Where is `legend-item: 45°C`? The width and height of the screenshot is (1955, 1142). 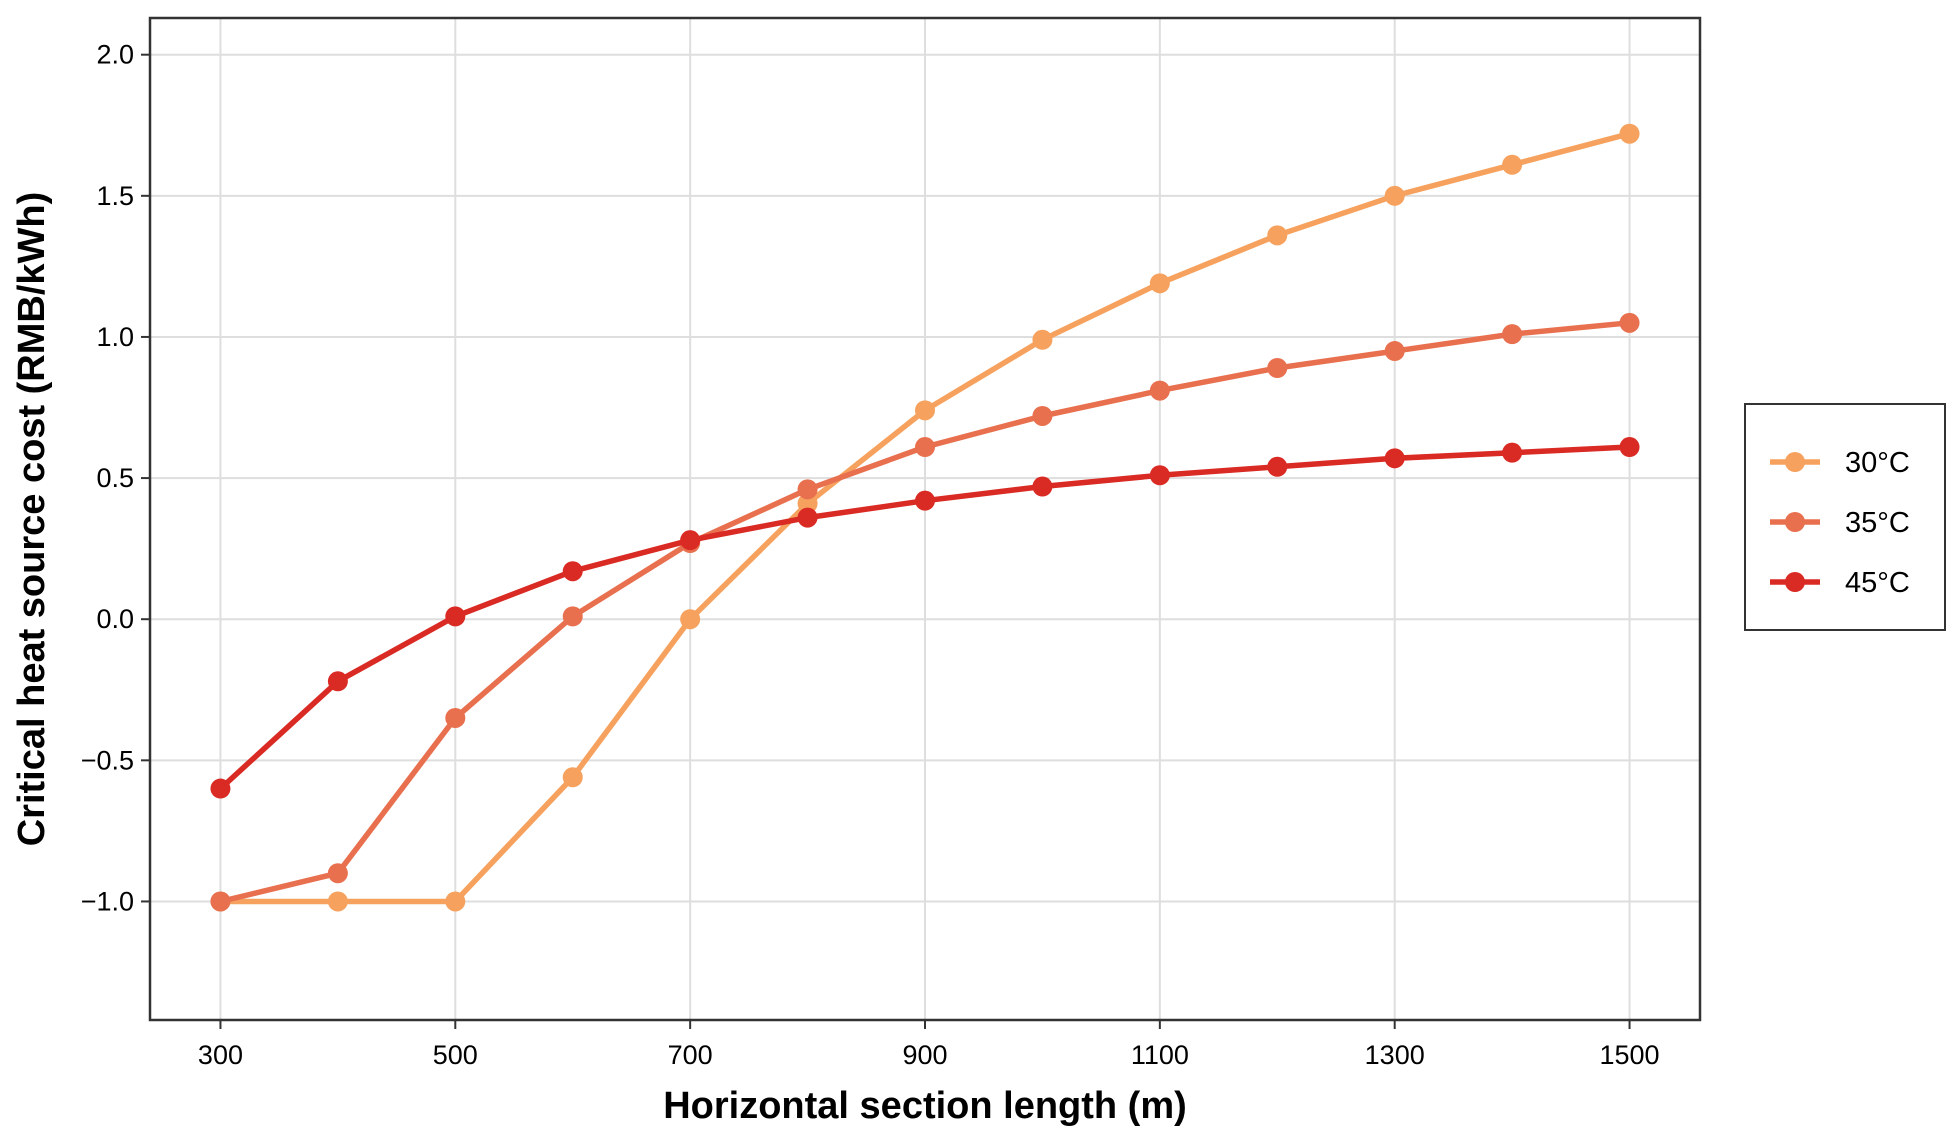 legend-item: 45°C is located at coordinates (1840, 583).